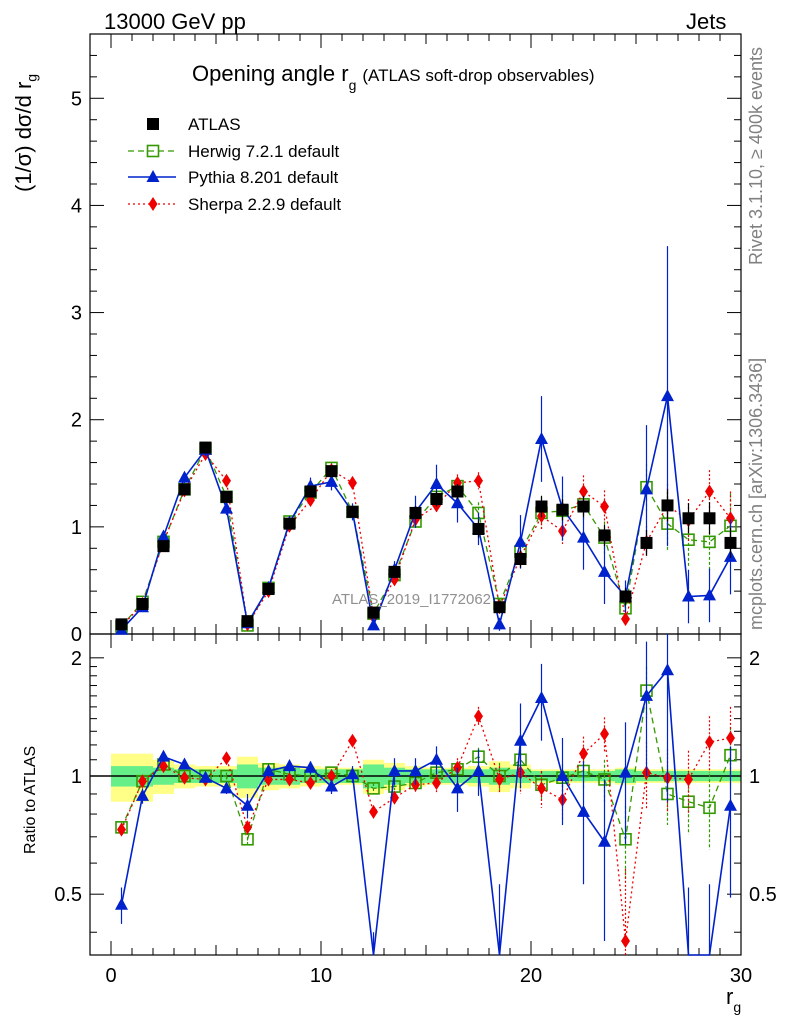 The width and height of the screenshot is (786, 1024). I want to click on y-axis-label-subscript: g, so click(31, 77).